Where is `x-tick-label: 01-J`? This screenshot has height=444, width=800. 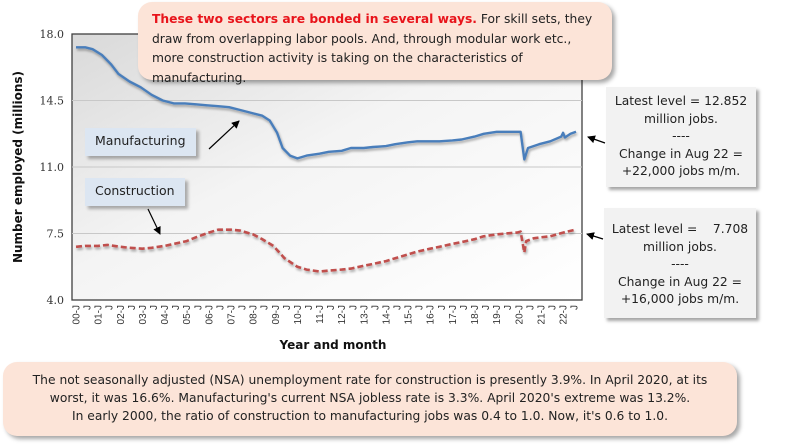 x-tick-label: 01-J is located at coordinates (99, 314).